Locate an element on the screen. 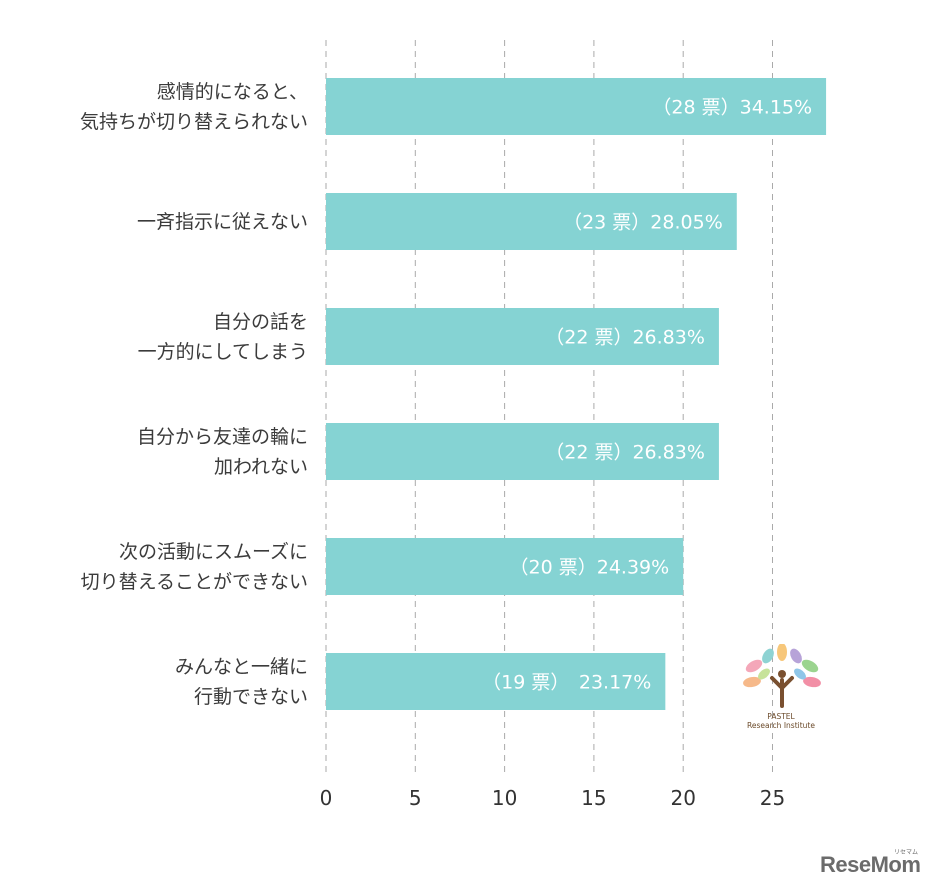  data-label-5: （19 票） 23.17% is located at coordinates (566, 683).